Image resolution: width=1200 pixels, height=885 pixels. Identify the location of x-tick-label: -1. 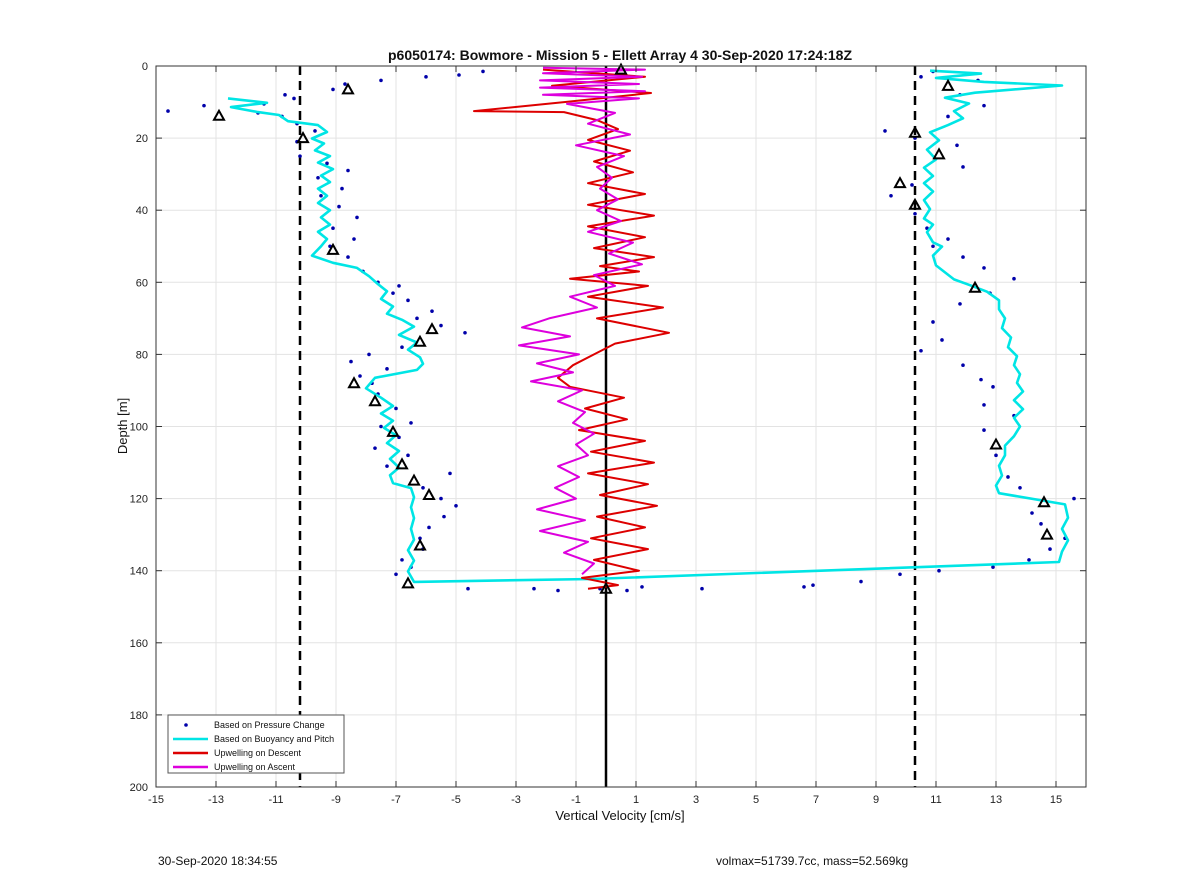
(576, 800).